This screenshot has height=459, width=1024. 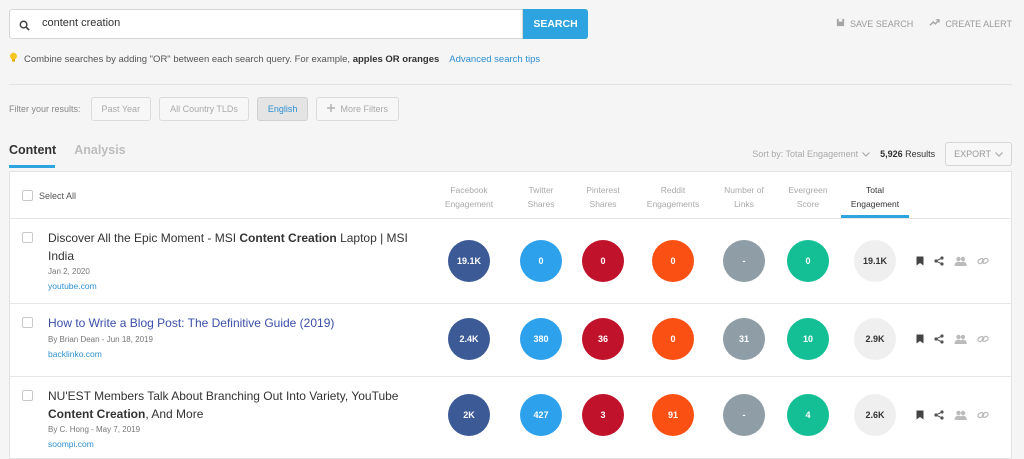 What do you see at coordinates (121, 109) in the screenshot?
I see `filter-past-year: Past Year` at bounding box center [121, 109].